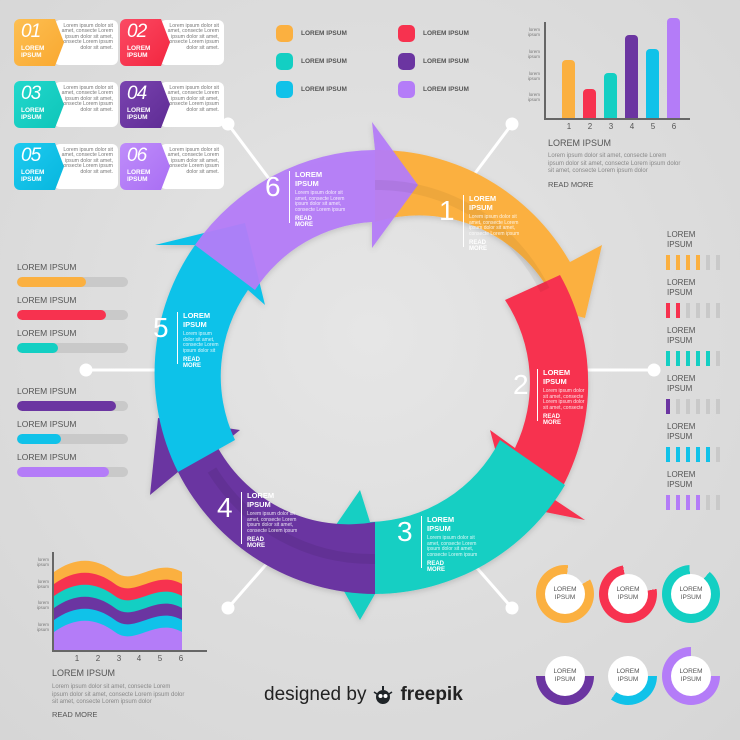  I want to click on swatch-cyan, so click(284, 89).